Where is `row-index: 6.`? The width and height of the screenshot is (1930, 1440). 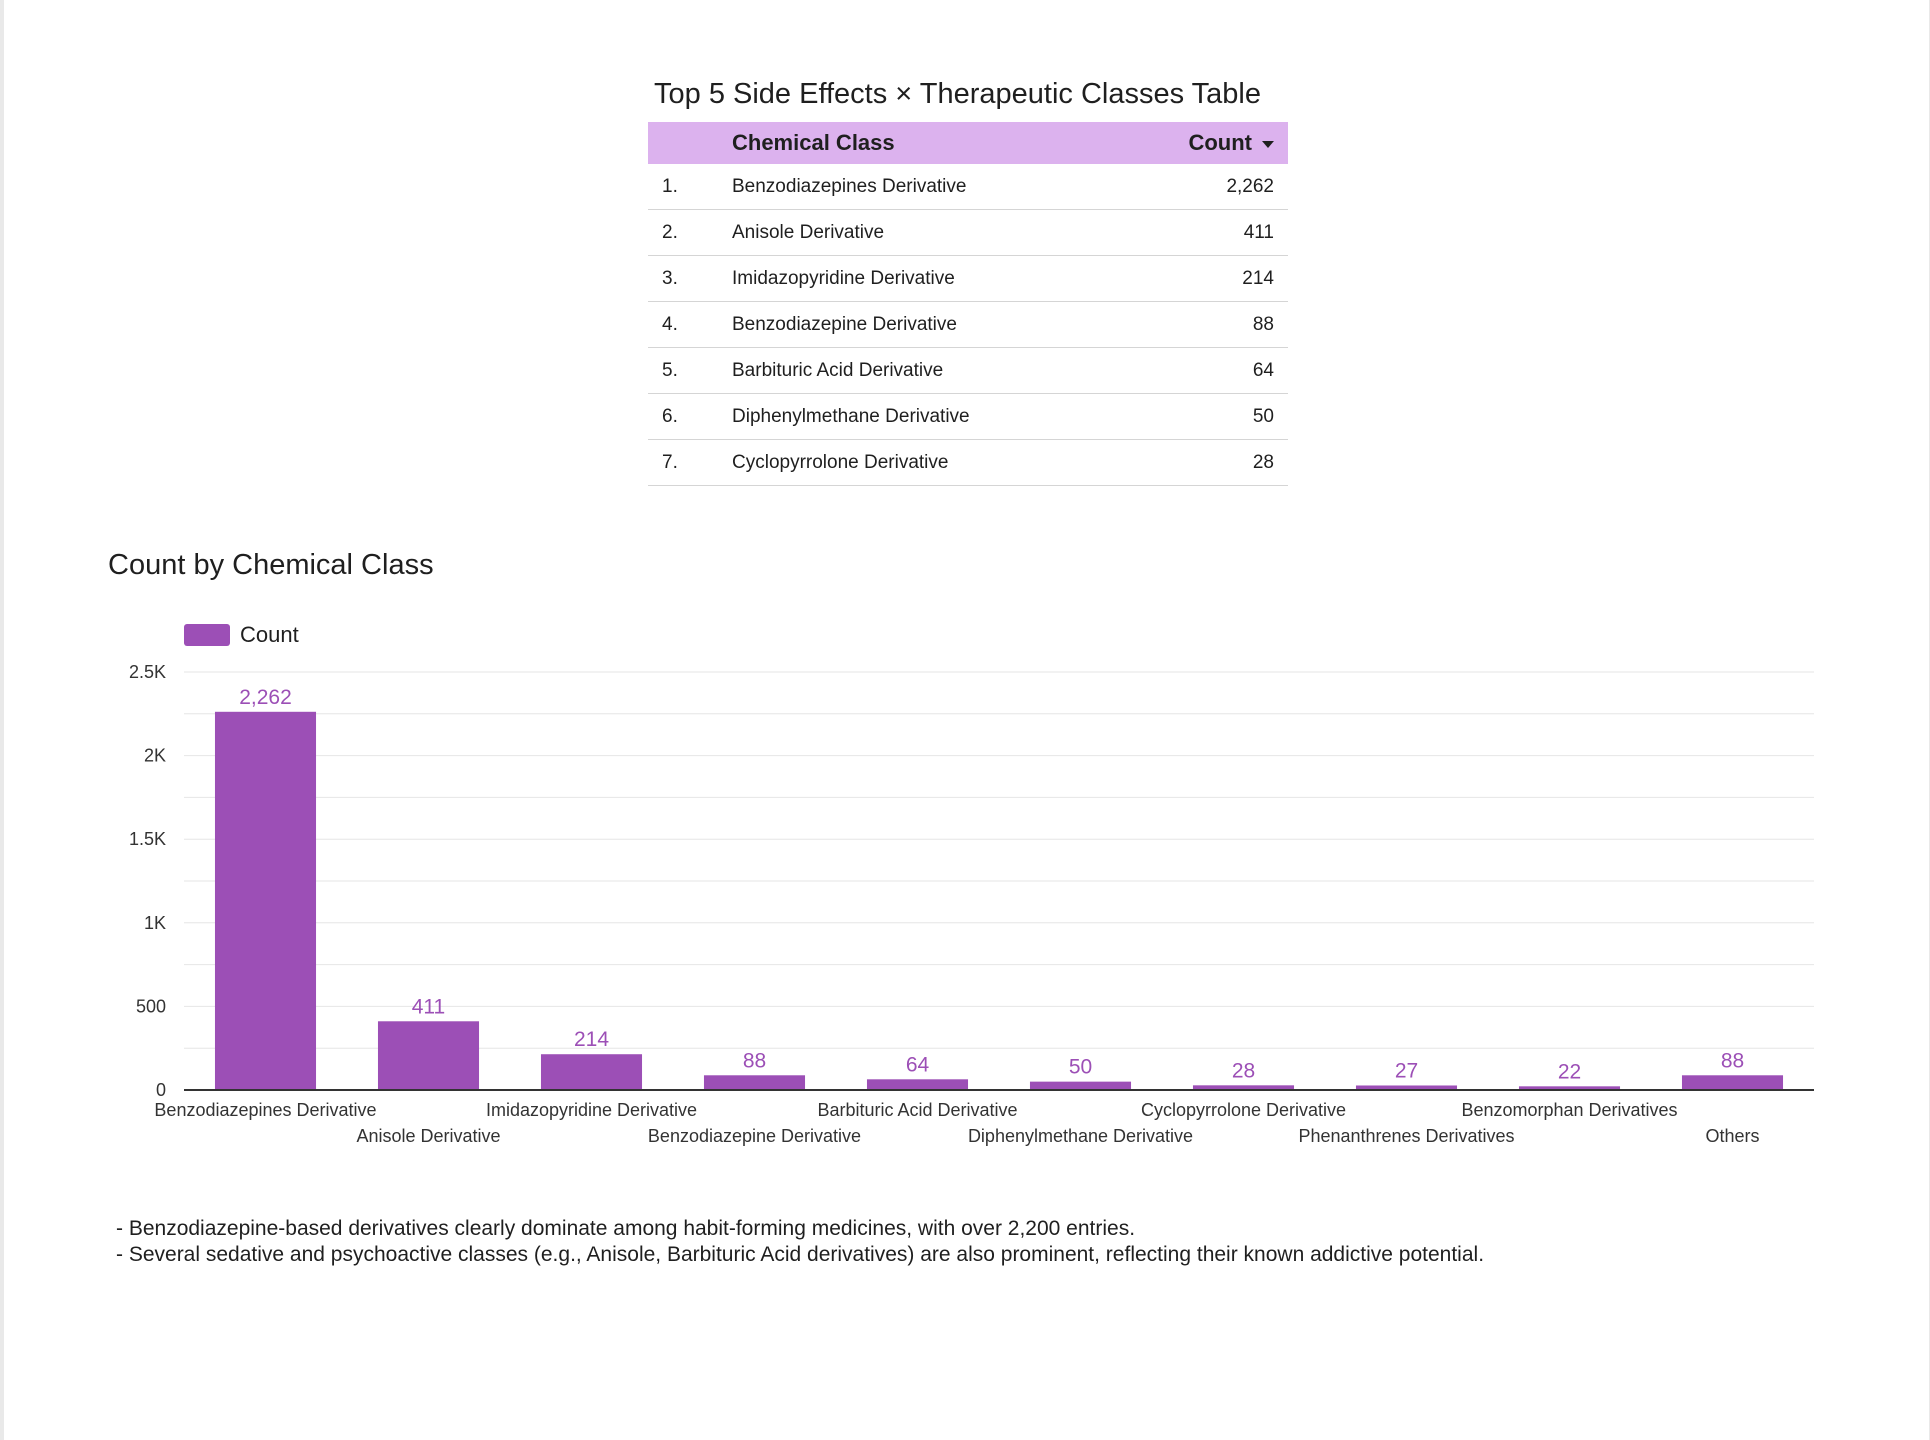 row-index: 6. is located at coordinates (690, 416).